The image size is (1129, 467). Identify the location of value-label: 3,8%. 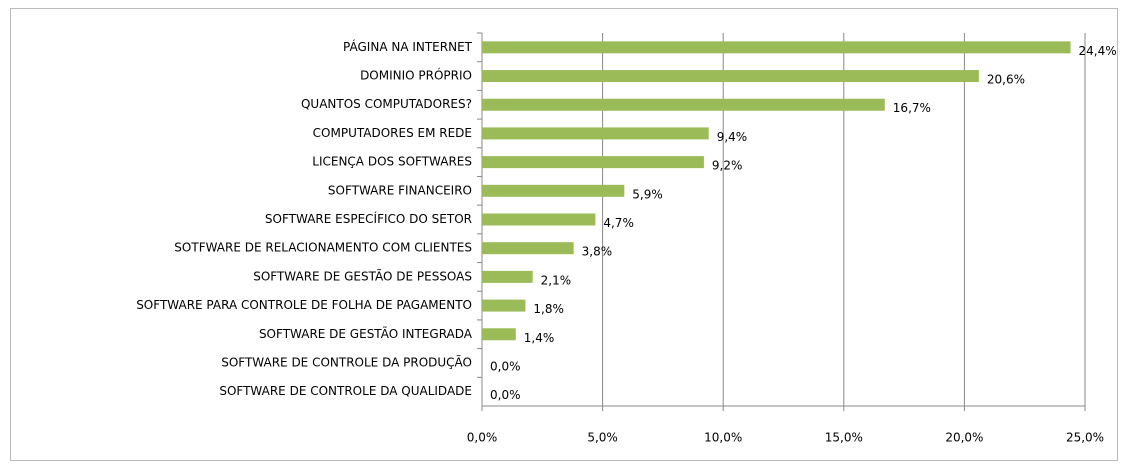
(597, 252).